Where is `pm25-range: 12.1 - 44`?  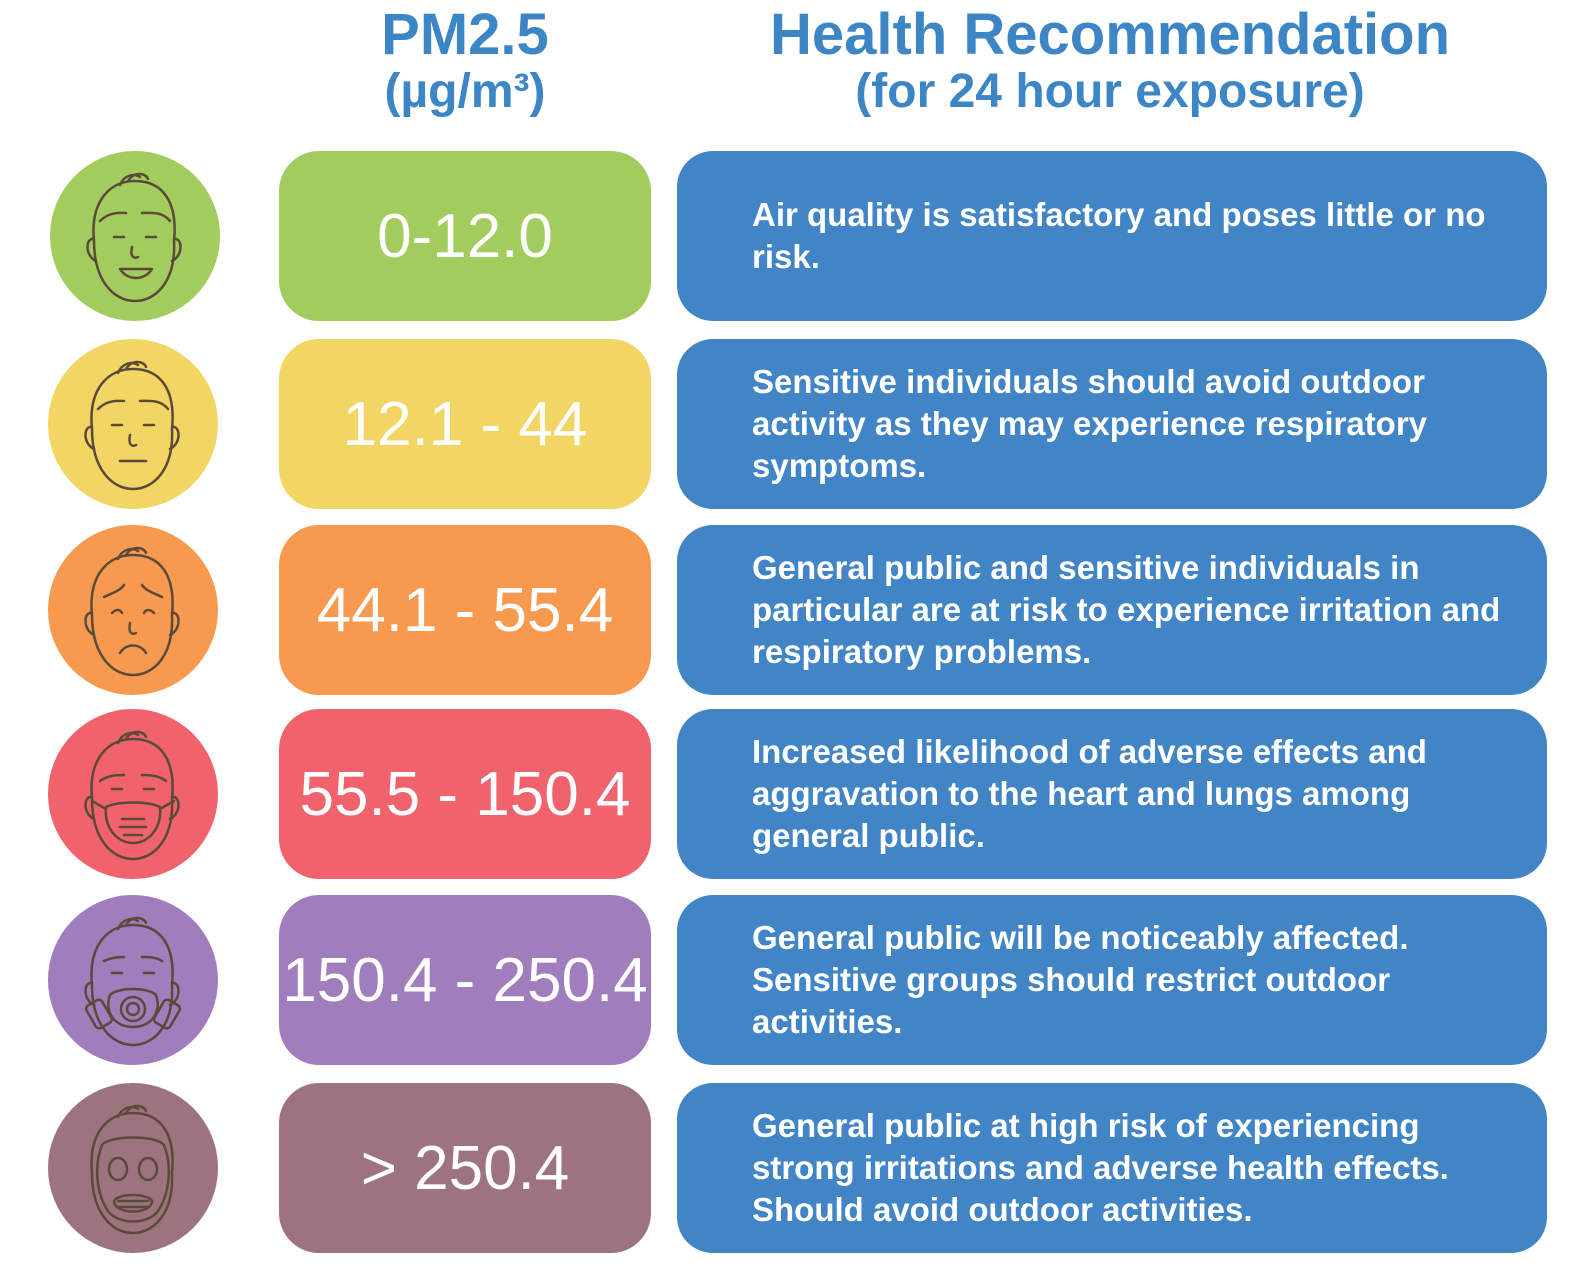 pm25-range: 12.1 - 44 is located at coordinates (465, 424).